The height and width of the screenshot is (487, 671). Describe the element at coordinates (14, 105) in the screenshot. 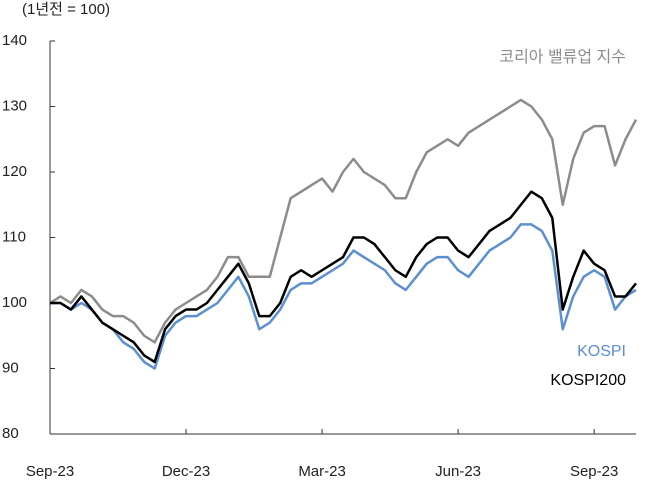

I see `y-tick-label: 130` at that location.